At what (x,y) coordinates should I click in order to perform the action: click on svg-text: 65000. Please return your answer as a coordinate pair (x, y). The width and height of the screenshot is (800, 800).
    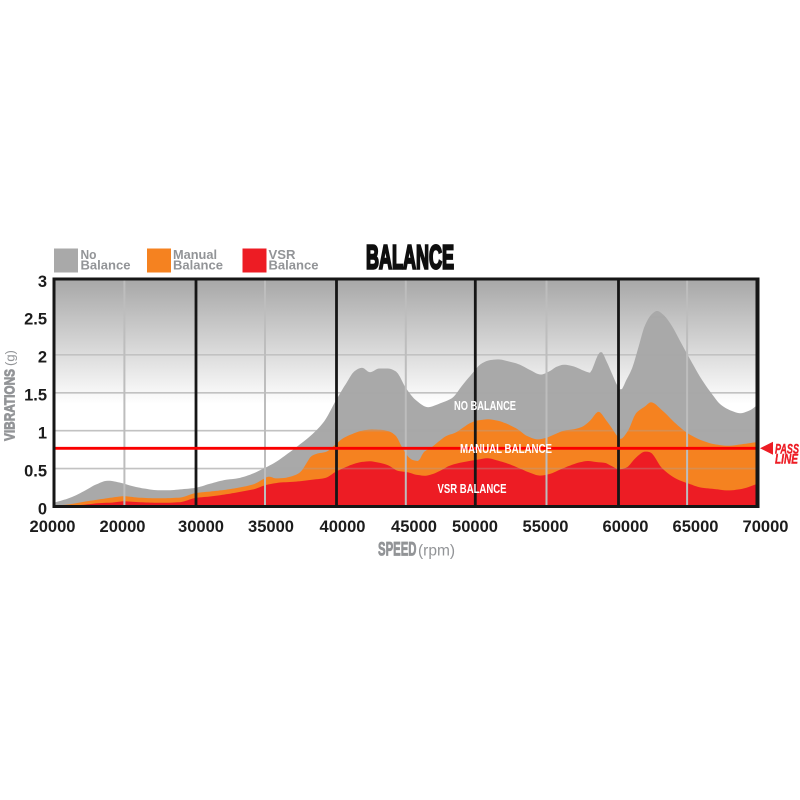
    Looking at the image, I should click on (696, 527).